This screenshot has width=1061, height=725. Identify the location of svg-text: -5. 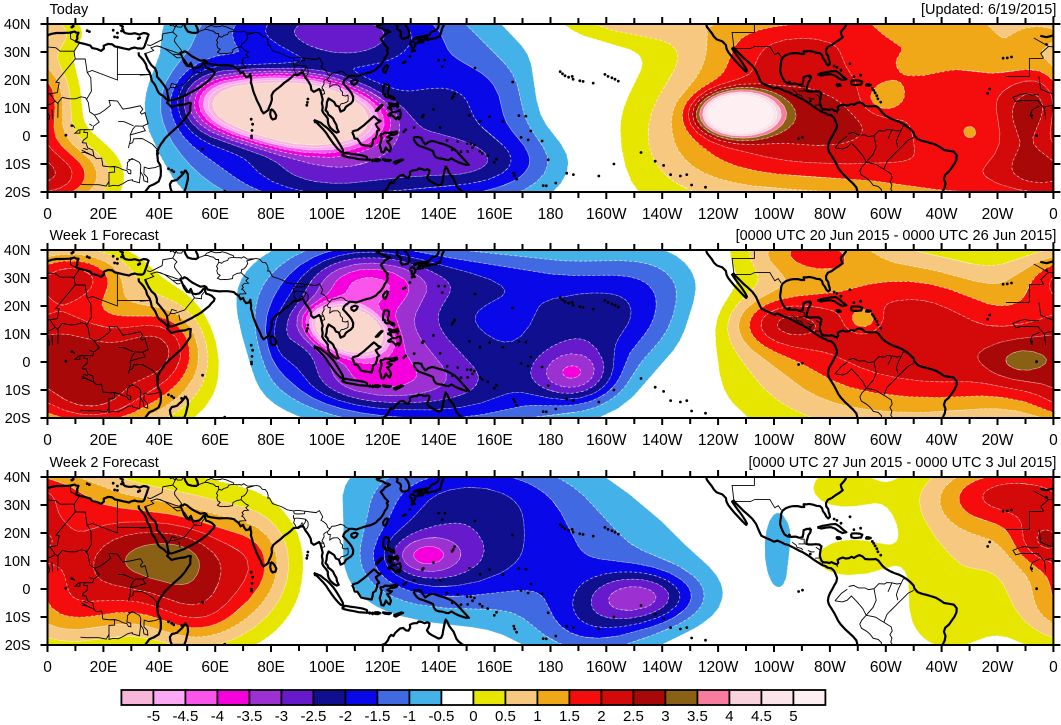
(153, 716).